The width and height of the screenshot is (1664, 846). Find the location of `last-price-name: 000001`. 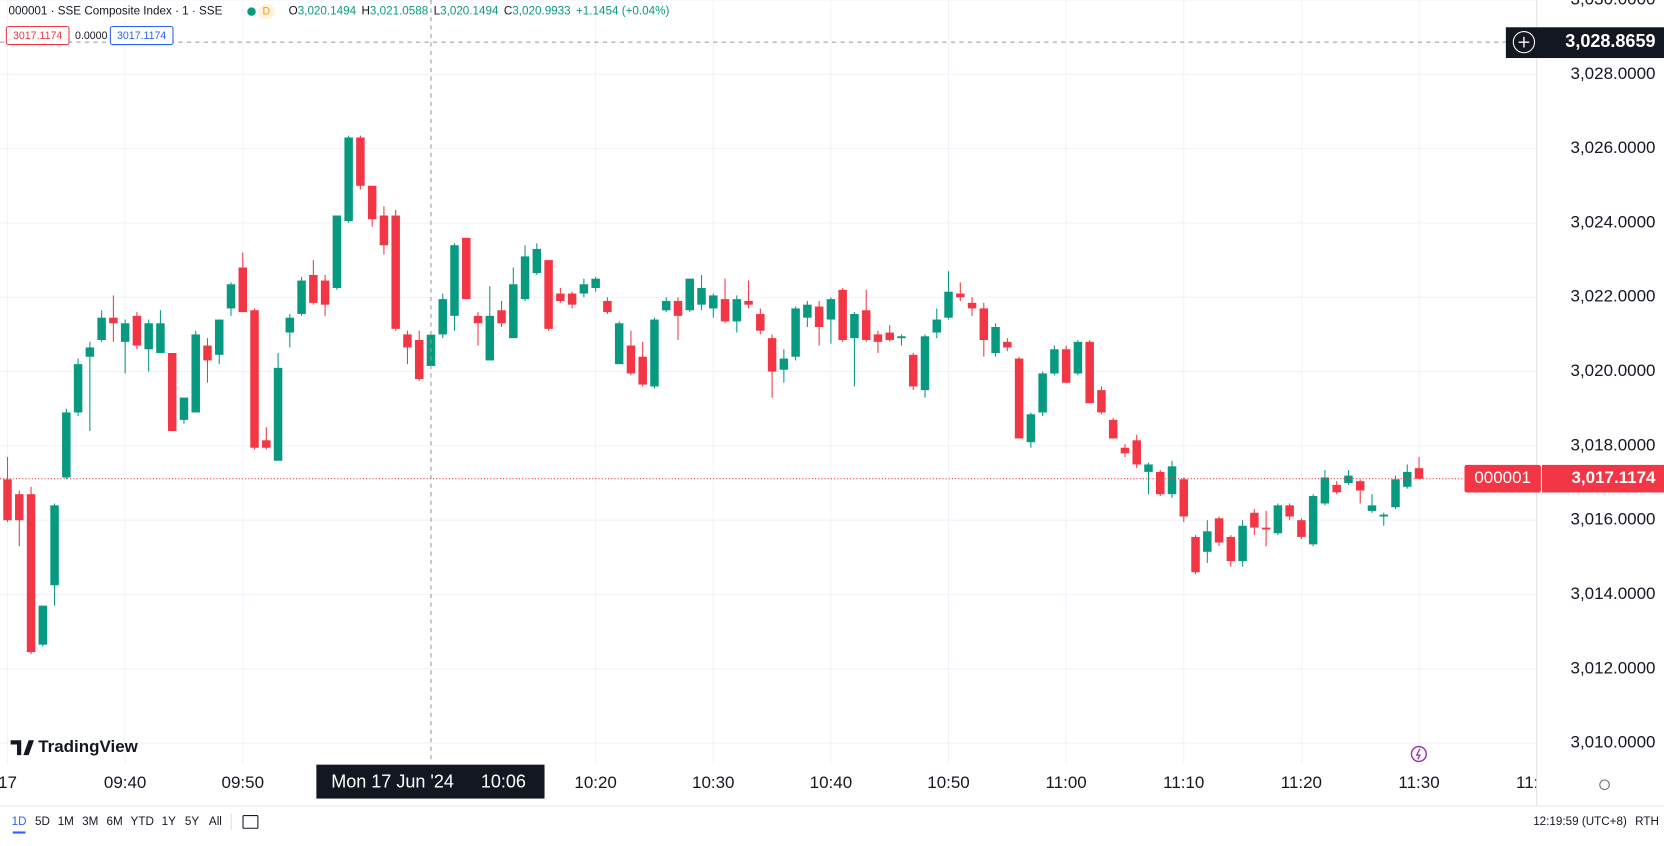

last-price-name: 000001 is located at coordinates (1502, 477).